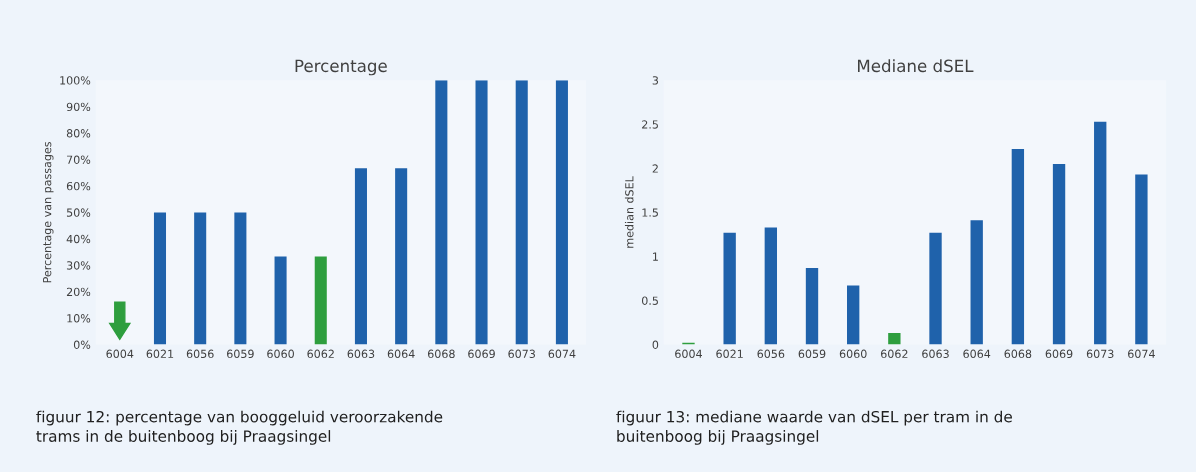 Image resolution: width=1196 pixels, height=472 pixels. Describe the element at coordinates (655, 256) in the screenshot. I see `y-tick-label: 1` at that location.